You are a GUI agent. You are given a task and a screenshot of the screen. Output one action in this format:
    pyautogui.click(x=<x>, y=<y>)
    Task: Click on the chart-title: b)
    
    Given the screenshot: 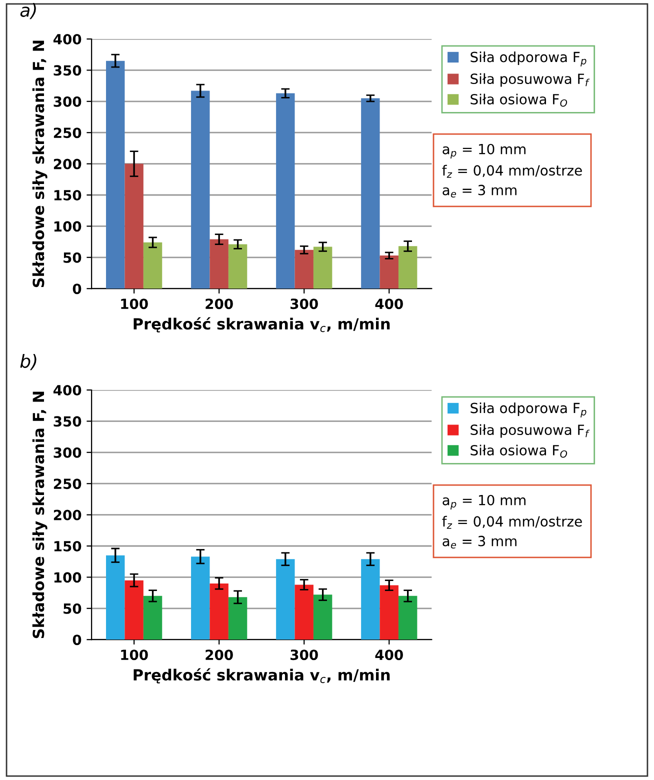 What is the action you would take?
    pyautogui.click(x=28, y=362)
    